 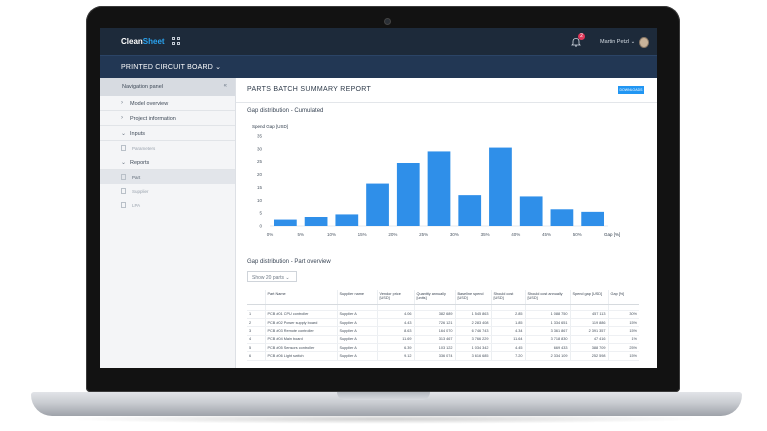 I want to click on table-header-cell: Part Name, so click(x=300, y=297).